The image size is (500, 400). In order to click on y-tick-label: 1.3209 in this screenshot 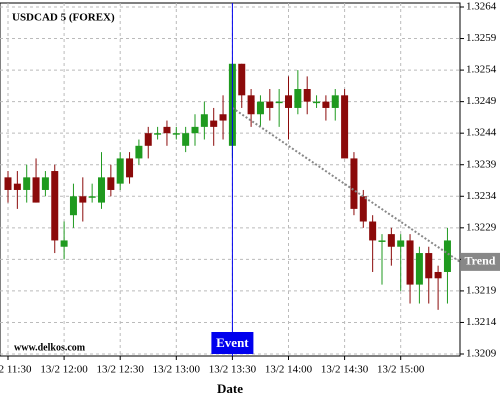, I will do `click(481, 354)`.